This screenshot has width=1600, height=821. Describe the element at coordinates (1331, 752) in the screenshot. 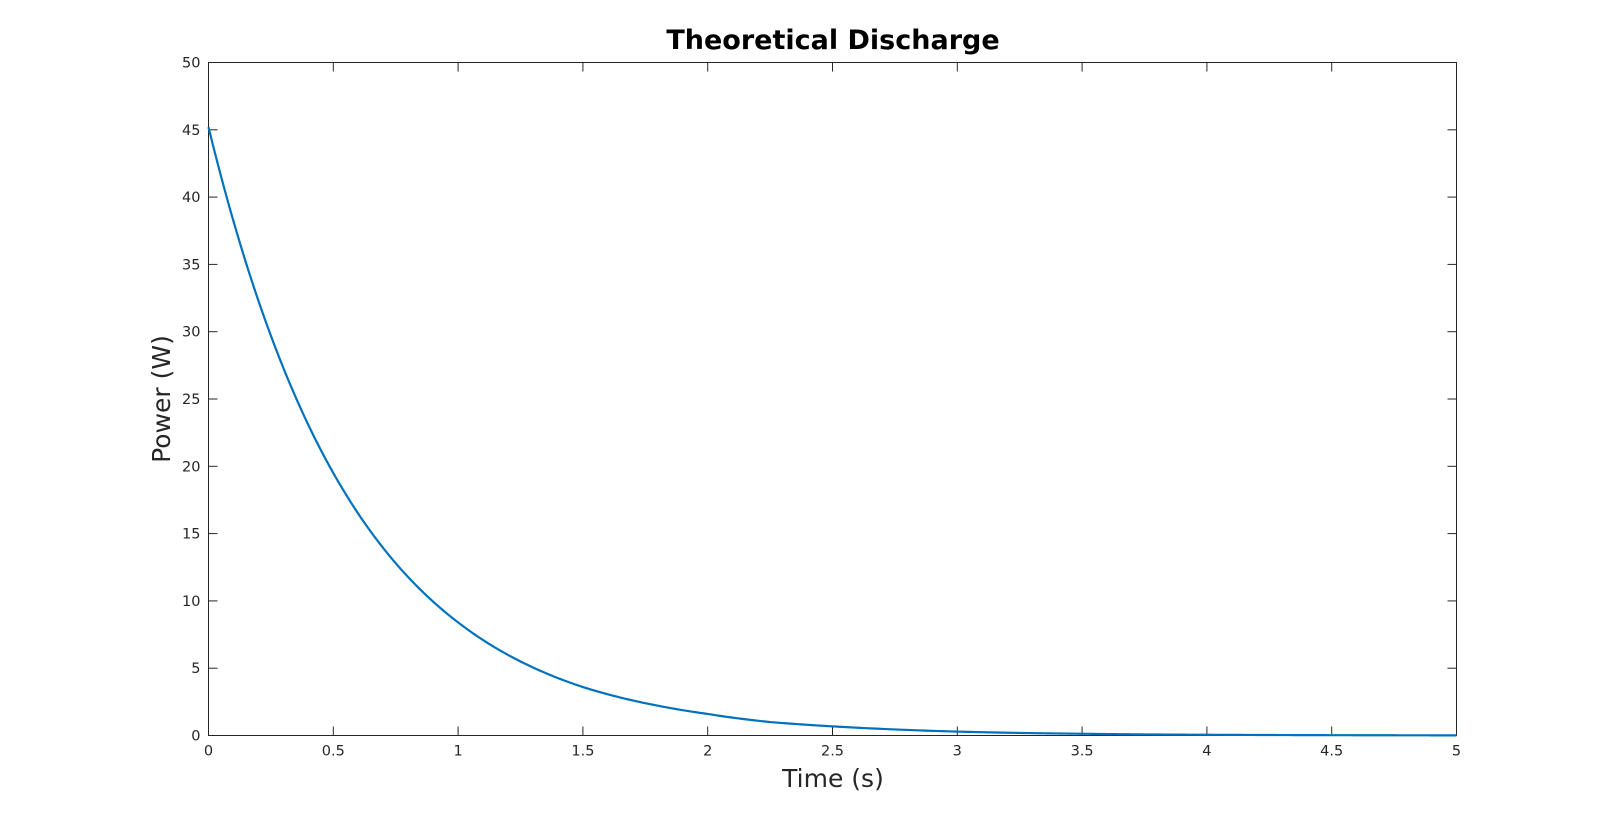

I see `x-tick-label: 4.5` at that location.